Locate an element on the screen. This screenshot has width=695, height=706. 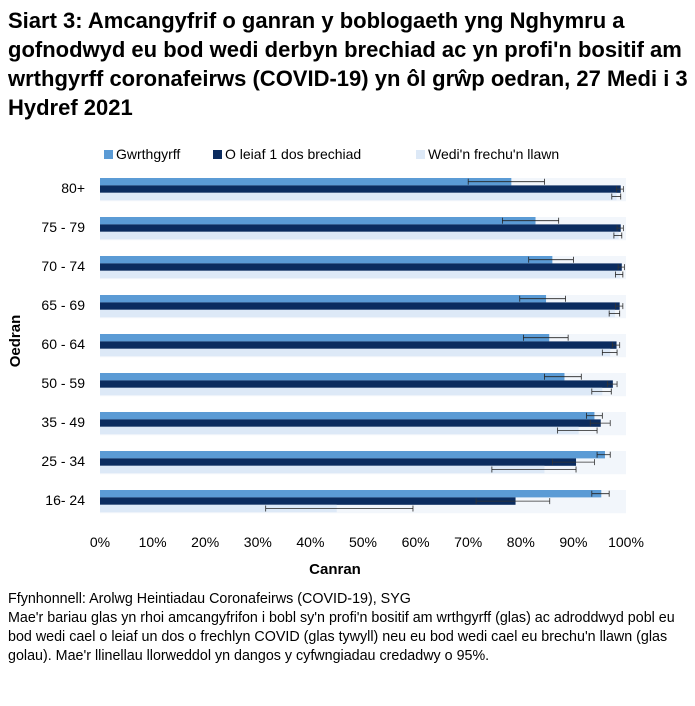
x-tick-label: 100% is located at coordinates (626, 542).